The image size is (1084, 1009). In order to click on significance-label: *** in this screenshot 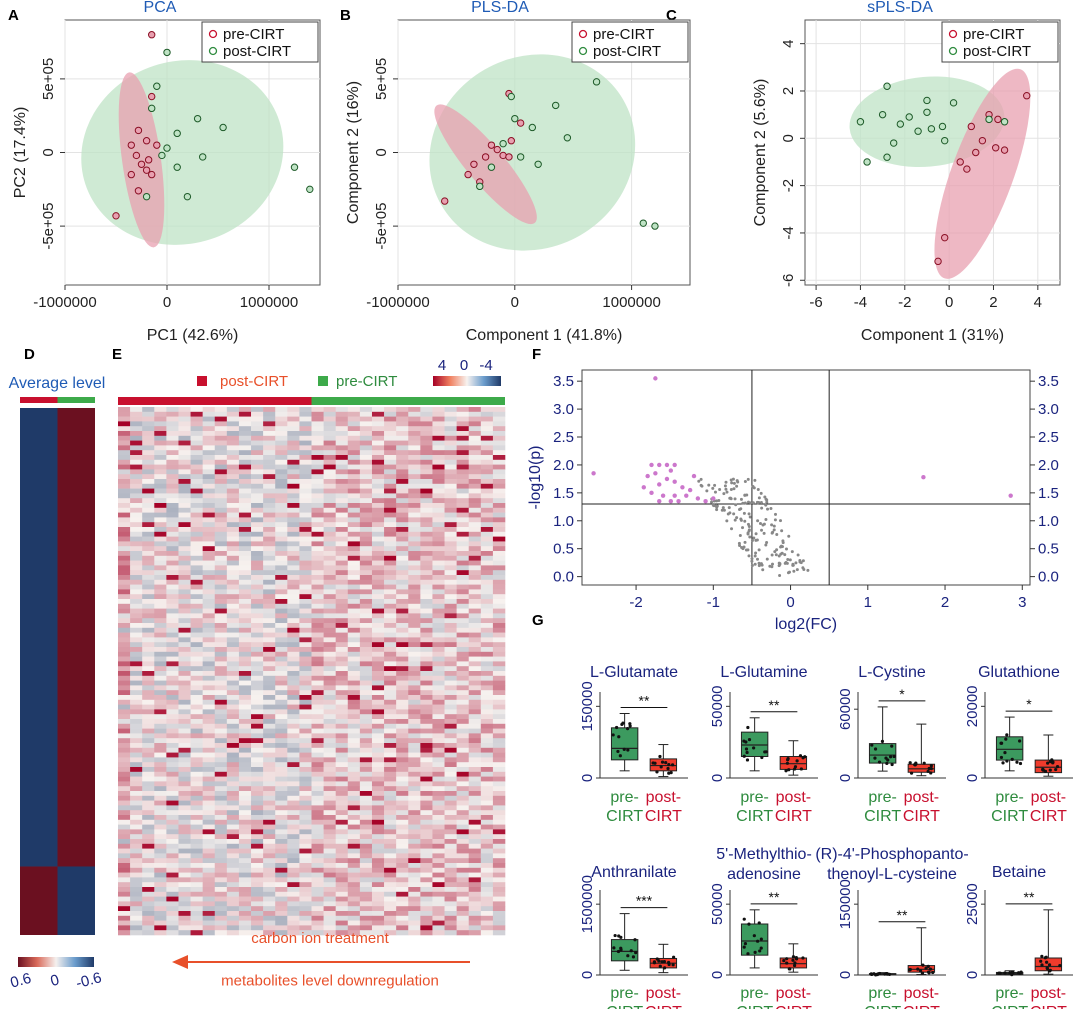, I will do `click(644, 901)`.